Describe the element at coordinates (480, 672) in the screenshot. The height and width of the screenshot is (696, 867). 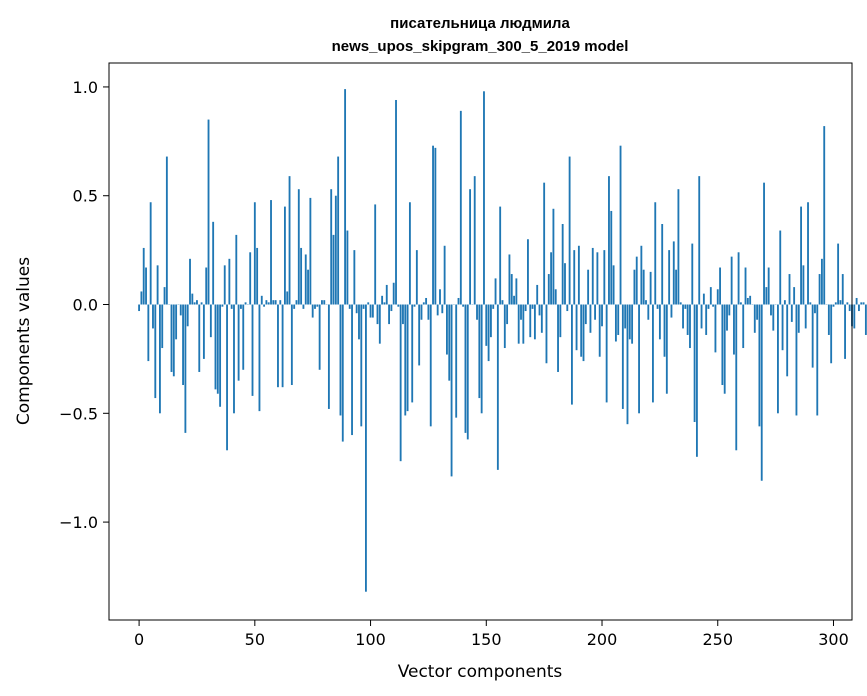
I see `x-axis-label: Vector components` at that location.